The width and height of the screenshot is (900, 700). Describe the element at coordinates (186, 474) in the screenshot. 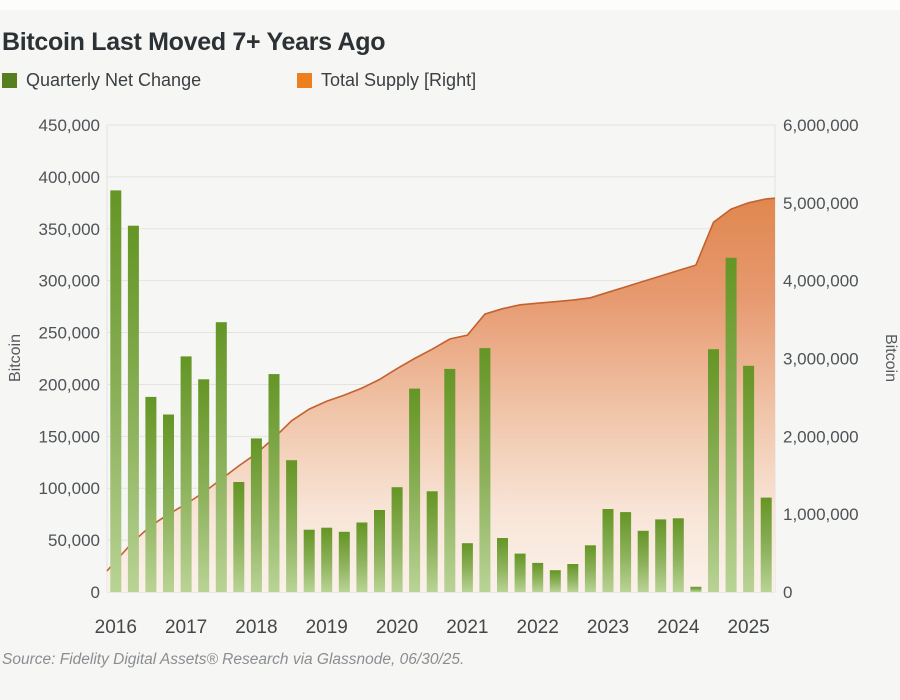

I see `bar-2017-q1` at that location.